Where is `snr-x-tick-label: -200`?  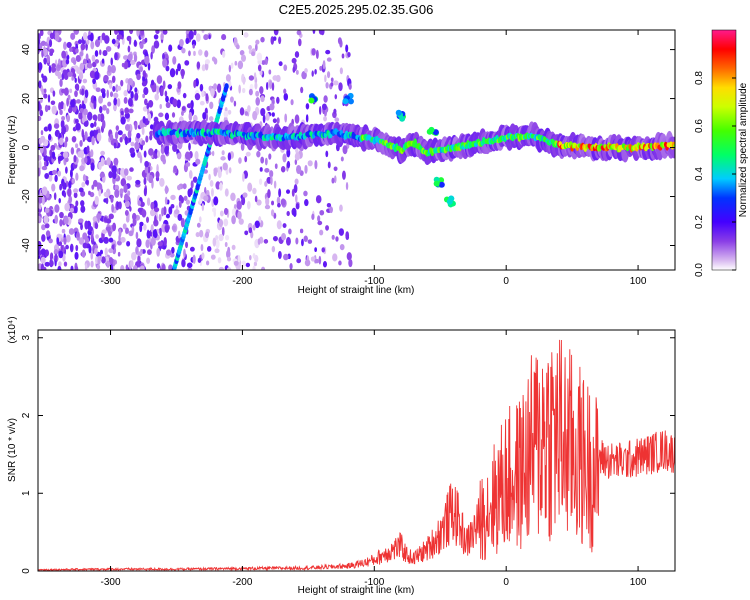
snr-x-tick-label: -200 is located at coordinates (242, 582).